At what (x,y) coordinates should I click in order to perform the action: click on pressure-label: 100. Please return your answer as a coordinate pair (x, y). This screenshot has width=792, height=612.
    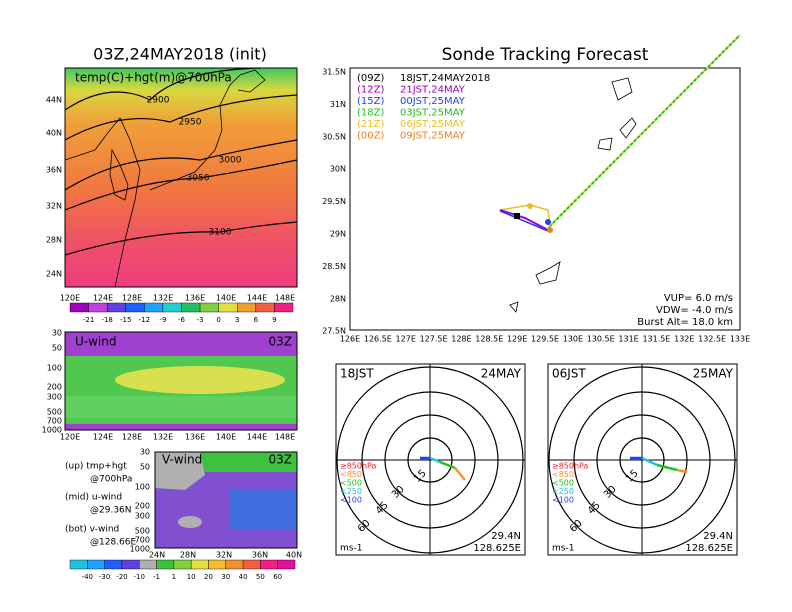
    Looking at the image, I should click on (142, 487).